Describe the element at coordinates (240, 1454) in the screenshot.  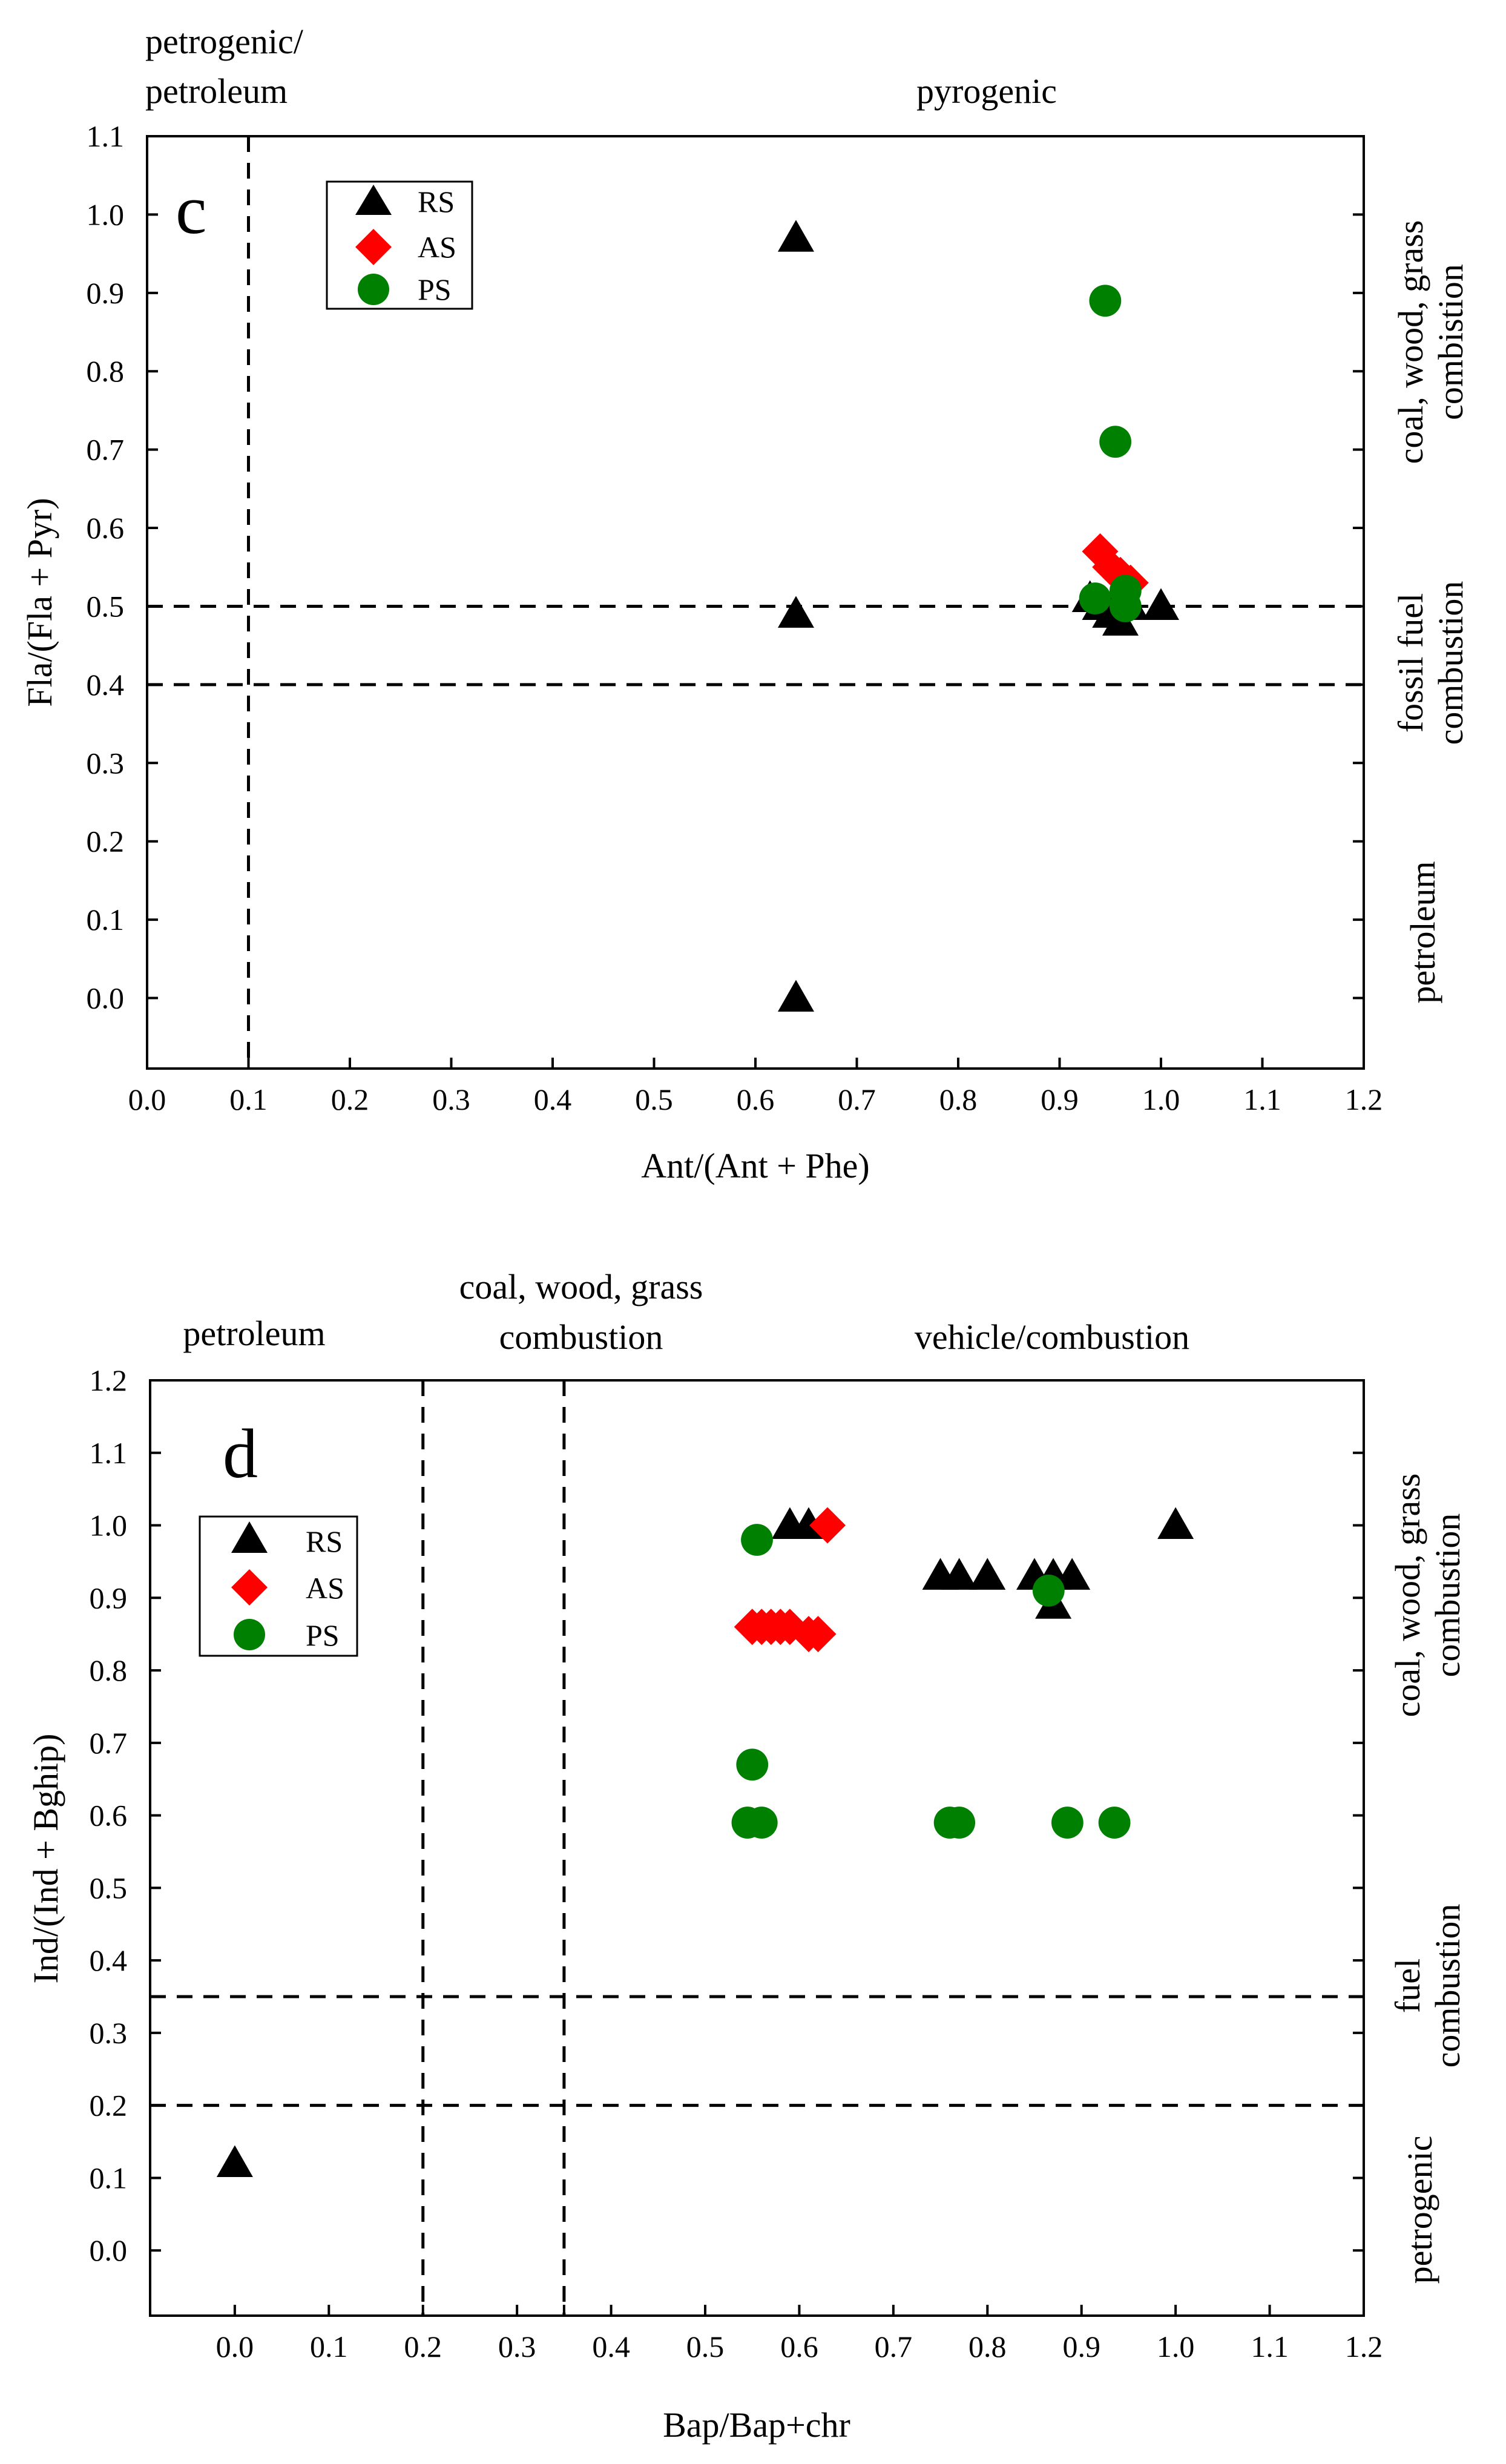
I see `panel-letter: d` at that location.